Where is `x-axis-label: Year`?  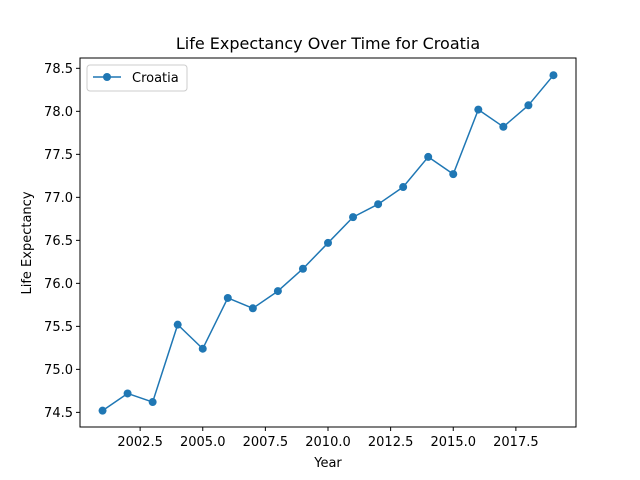 x-axis-label: Year is located at coordinates (327, 463).